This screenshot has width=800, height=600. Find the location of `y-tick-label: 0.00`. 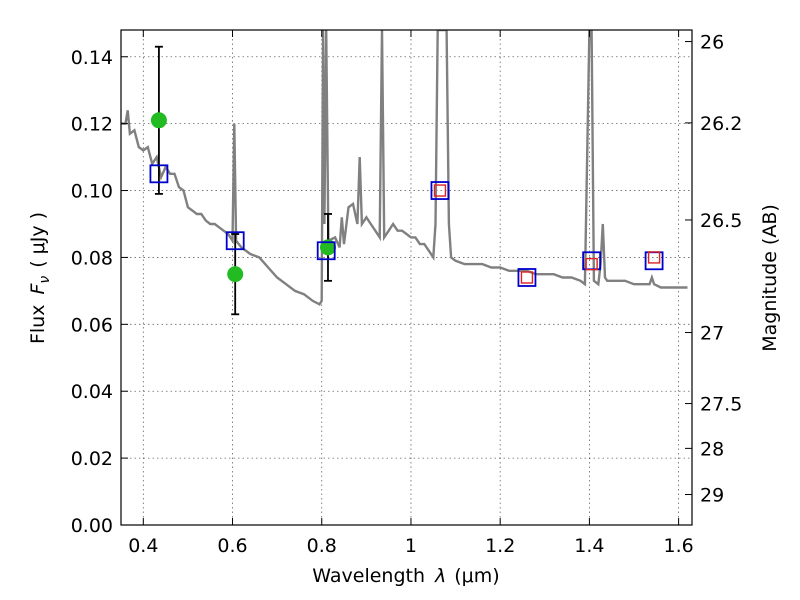

y-tick-label: 0.00 is located at coordinates (92, 526).